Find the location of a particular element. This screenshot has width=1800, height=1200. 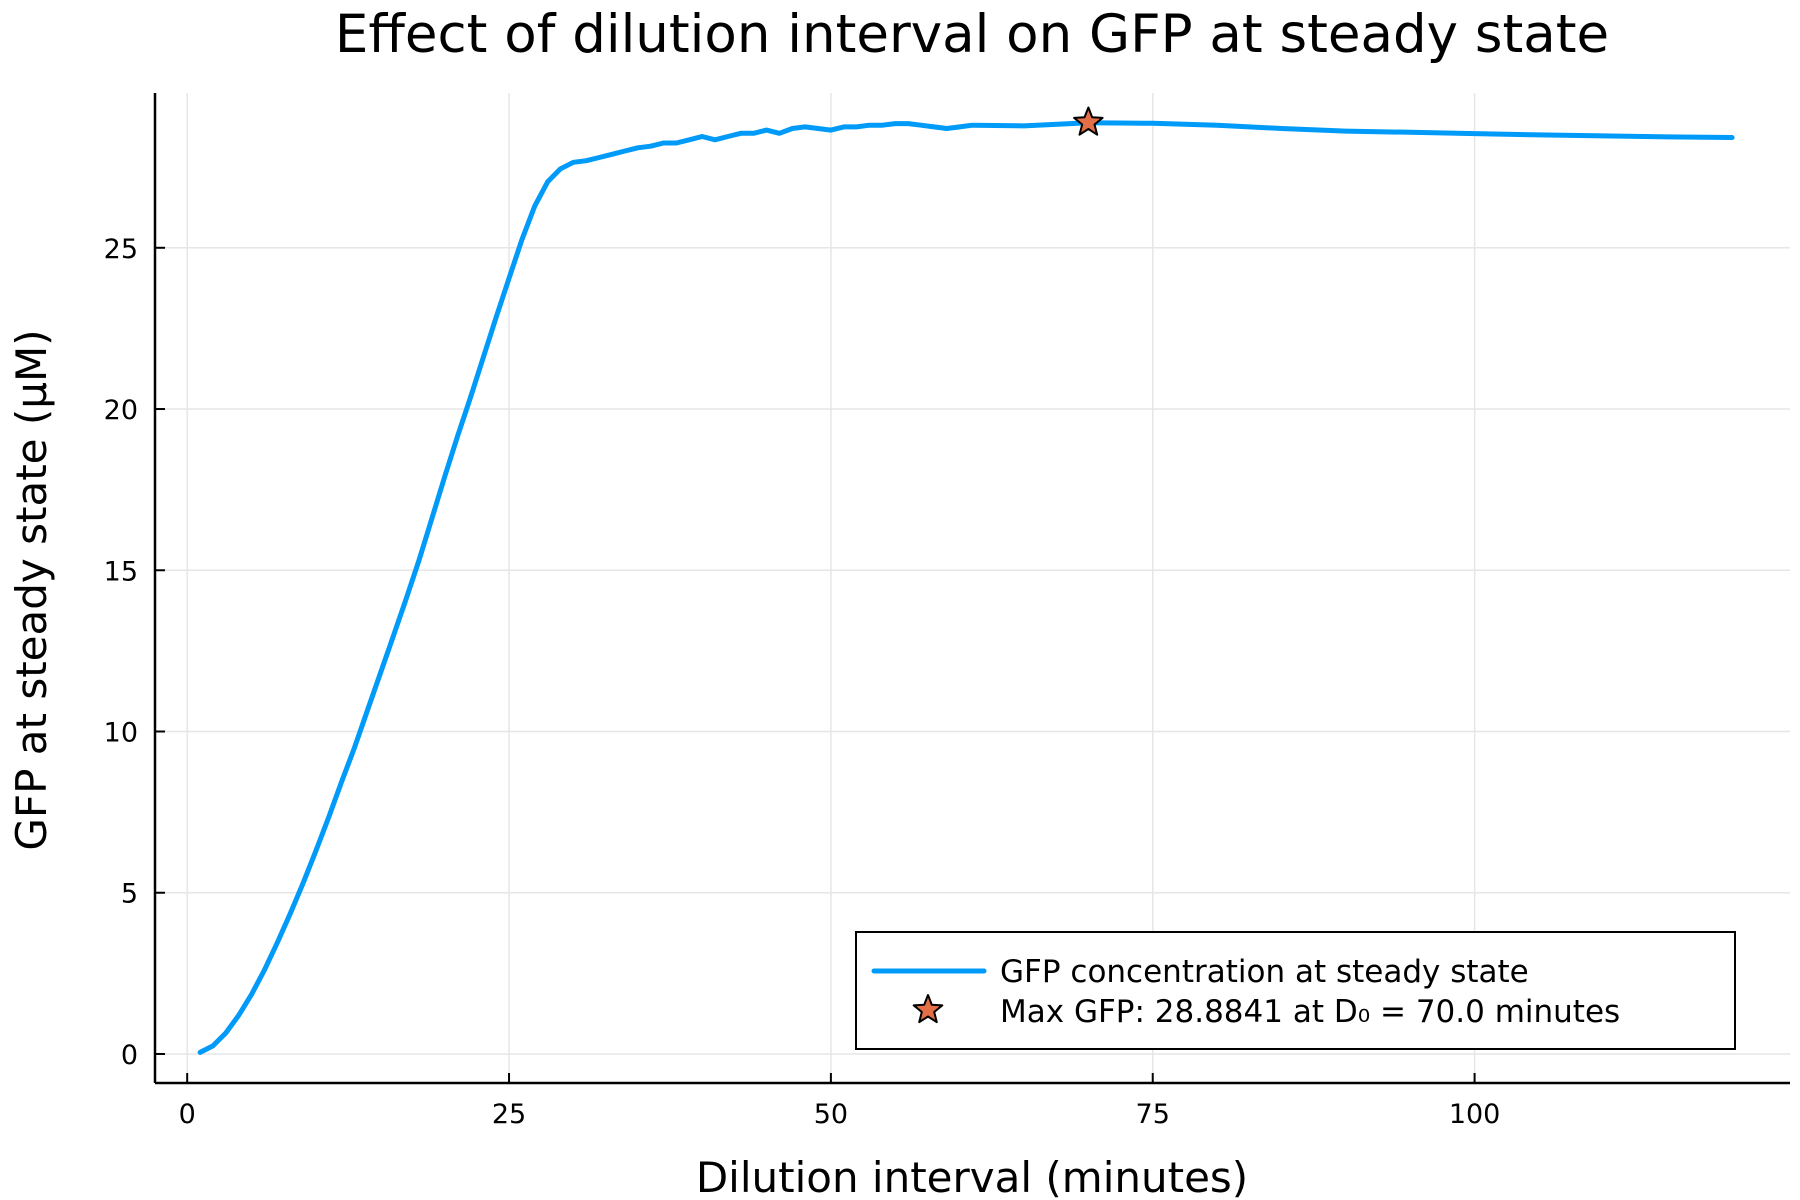

legend-entry-max: Max GFP: 28.8841 at D₀ = 70.0 minutes is located at coordinates (1310, 1012).